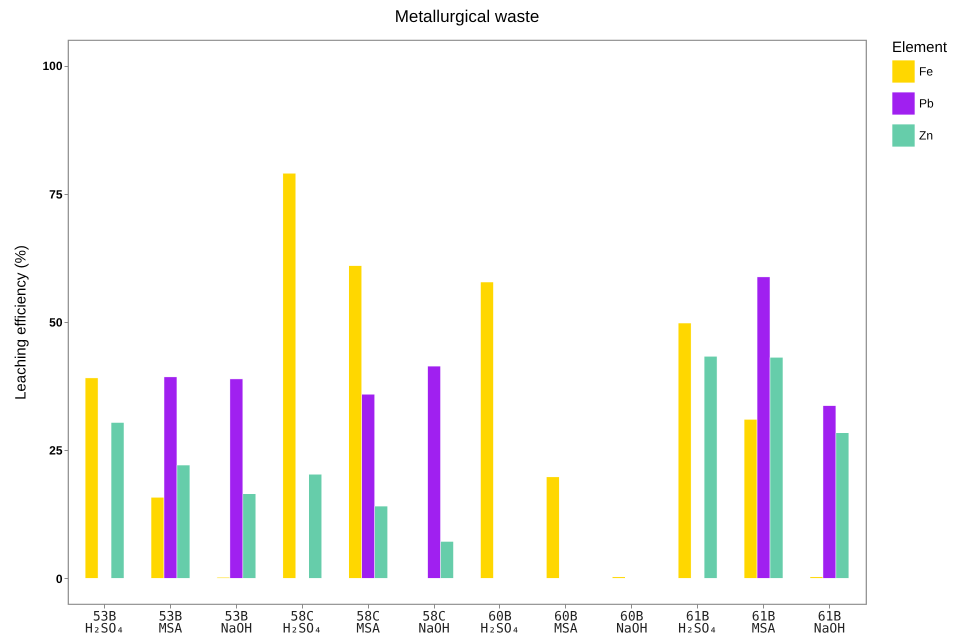 Image resolution: width=973 pixels, height=636 pixels. Describe the element at coordinates (926, 71) in the screenshot. I see `legend-label: Fe` at that location.